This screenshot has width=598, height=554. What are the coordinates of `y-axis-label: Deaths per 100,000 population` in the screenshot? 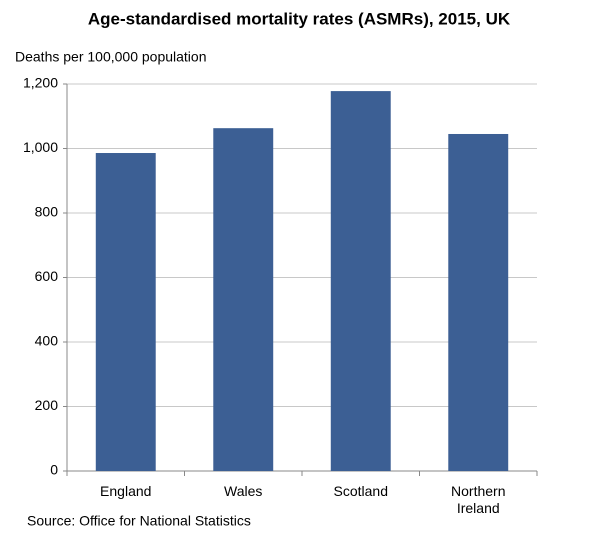 It's located at (110, 57).